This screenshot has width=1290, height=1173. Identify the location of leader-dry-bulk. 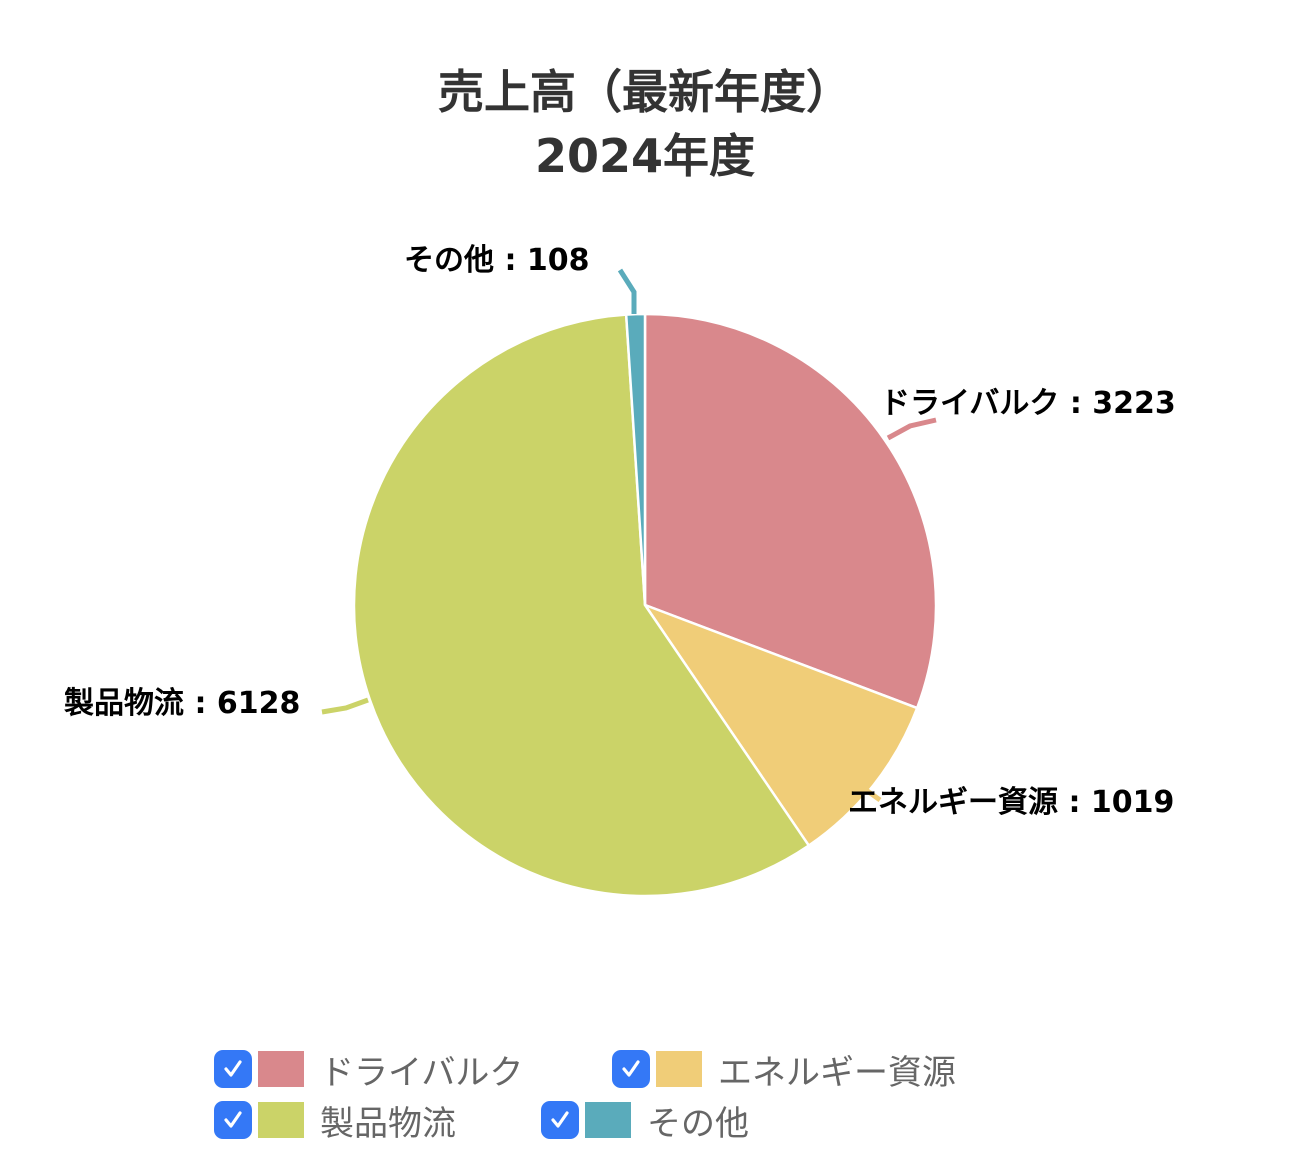
(911, 429).